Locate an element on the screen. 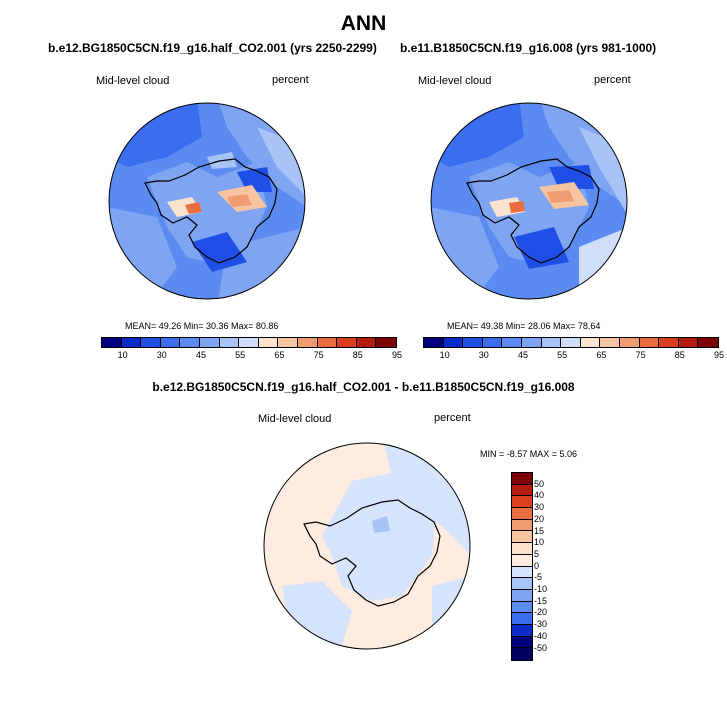  colorbar-tick-label: -40 is located at coordinates (541, 635).